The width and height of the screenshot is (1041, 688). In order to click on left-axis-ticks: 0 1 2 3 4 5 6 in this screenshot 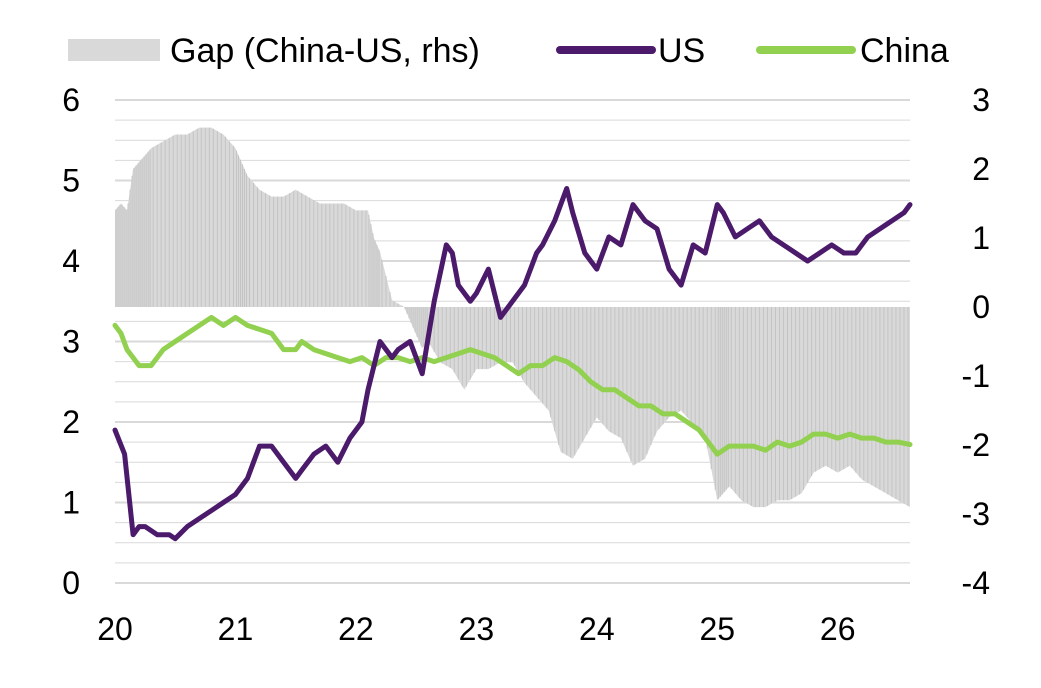, I will do `click(71, 341)`.